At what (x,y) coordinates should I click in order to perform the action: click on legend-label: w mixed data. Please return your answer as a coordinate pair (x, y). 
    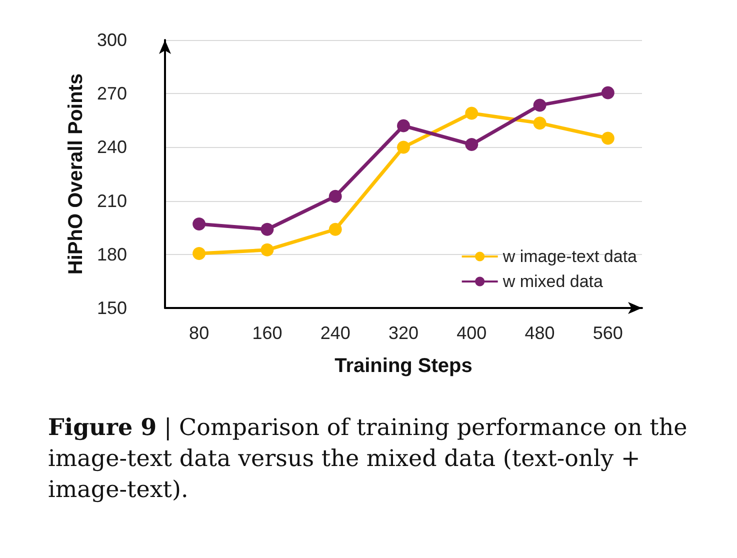
    Looking at the image, I should click on (553, 281).